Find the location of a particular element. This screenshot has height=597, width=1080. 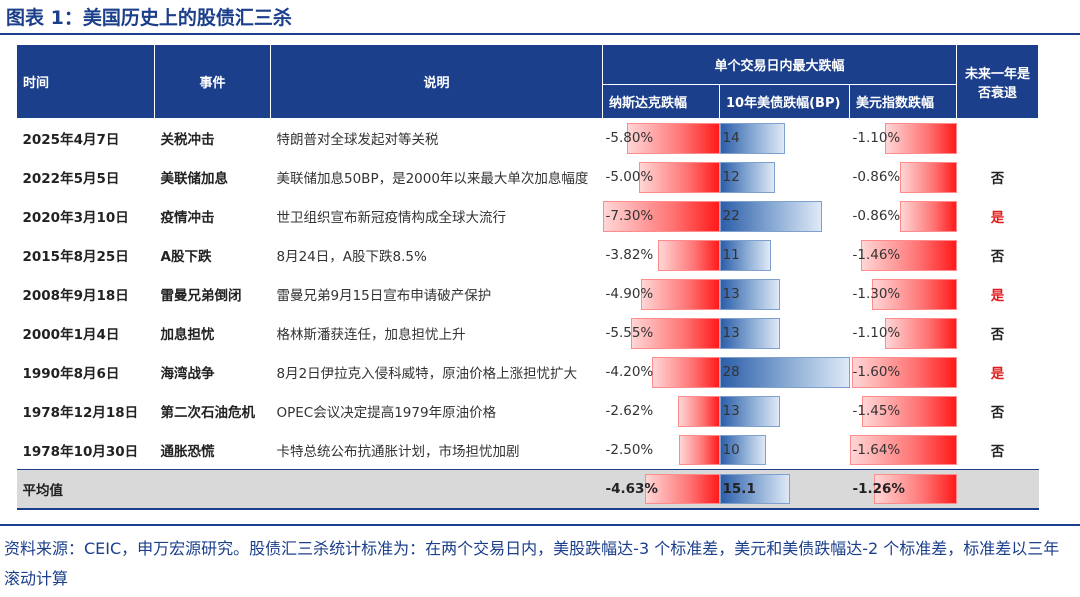

nasdaq-cell: -4.63% is located at coordinates (661, 489).